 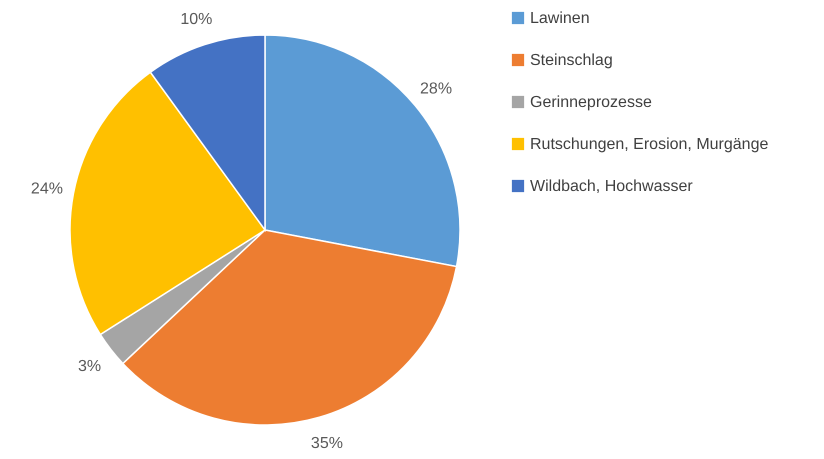 What do you see at coordinates (649, 144) in the screenshot?
I see `legend-label: Rutschungen, Erosion, Murgänge` at bounding box center [649, 144].